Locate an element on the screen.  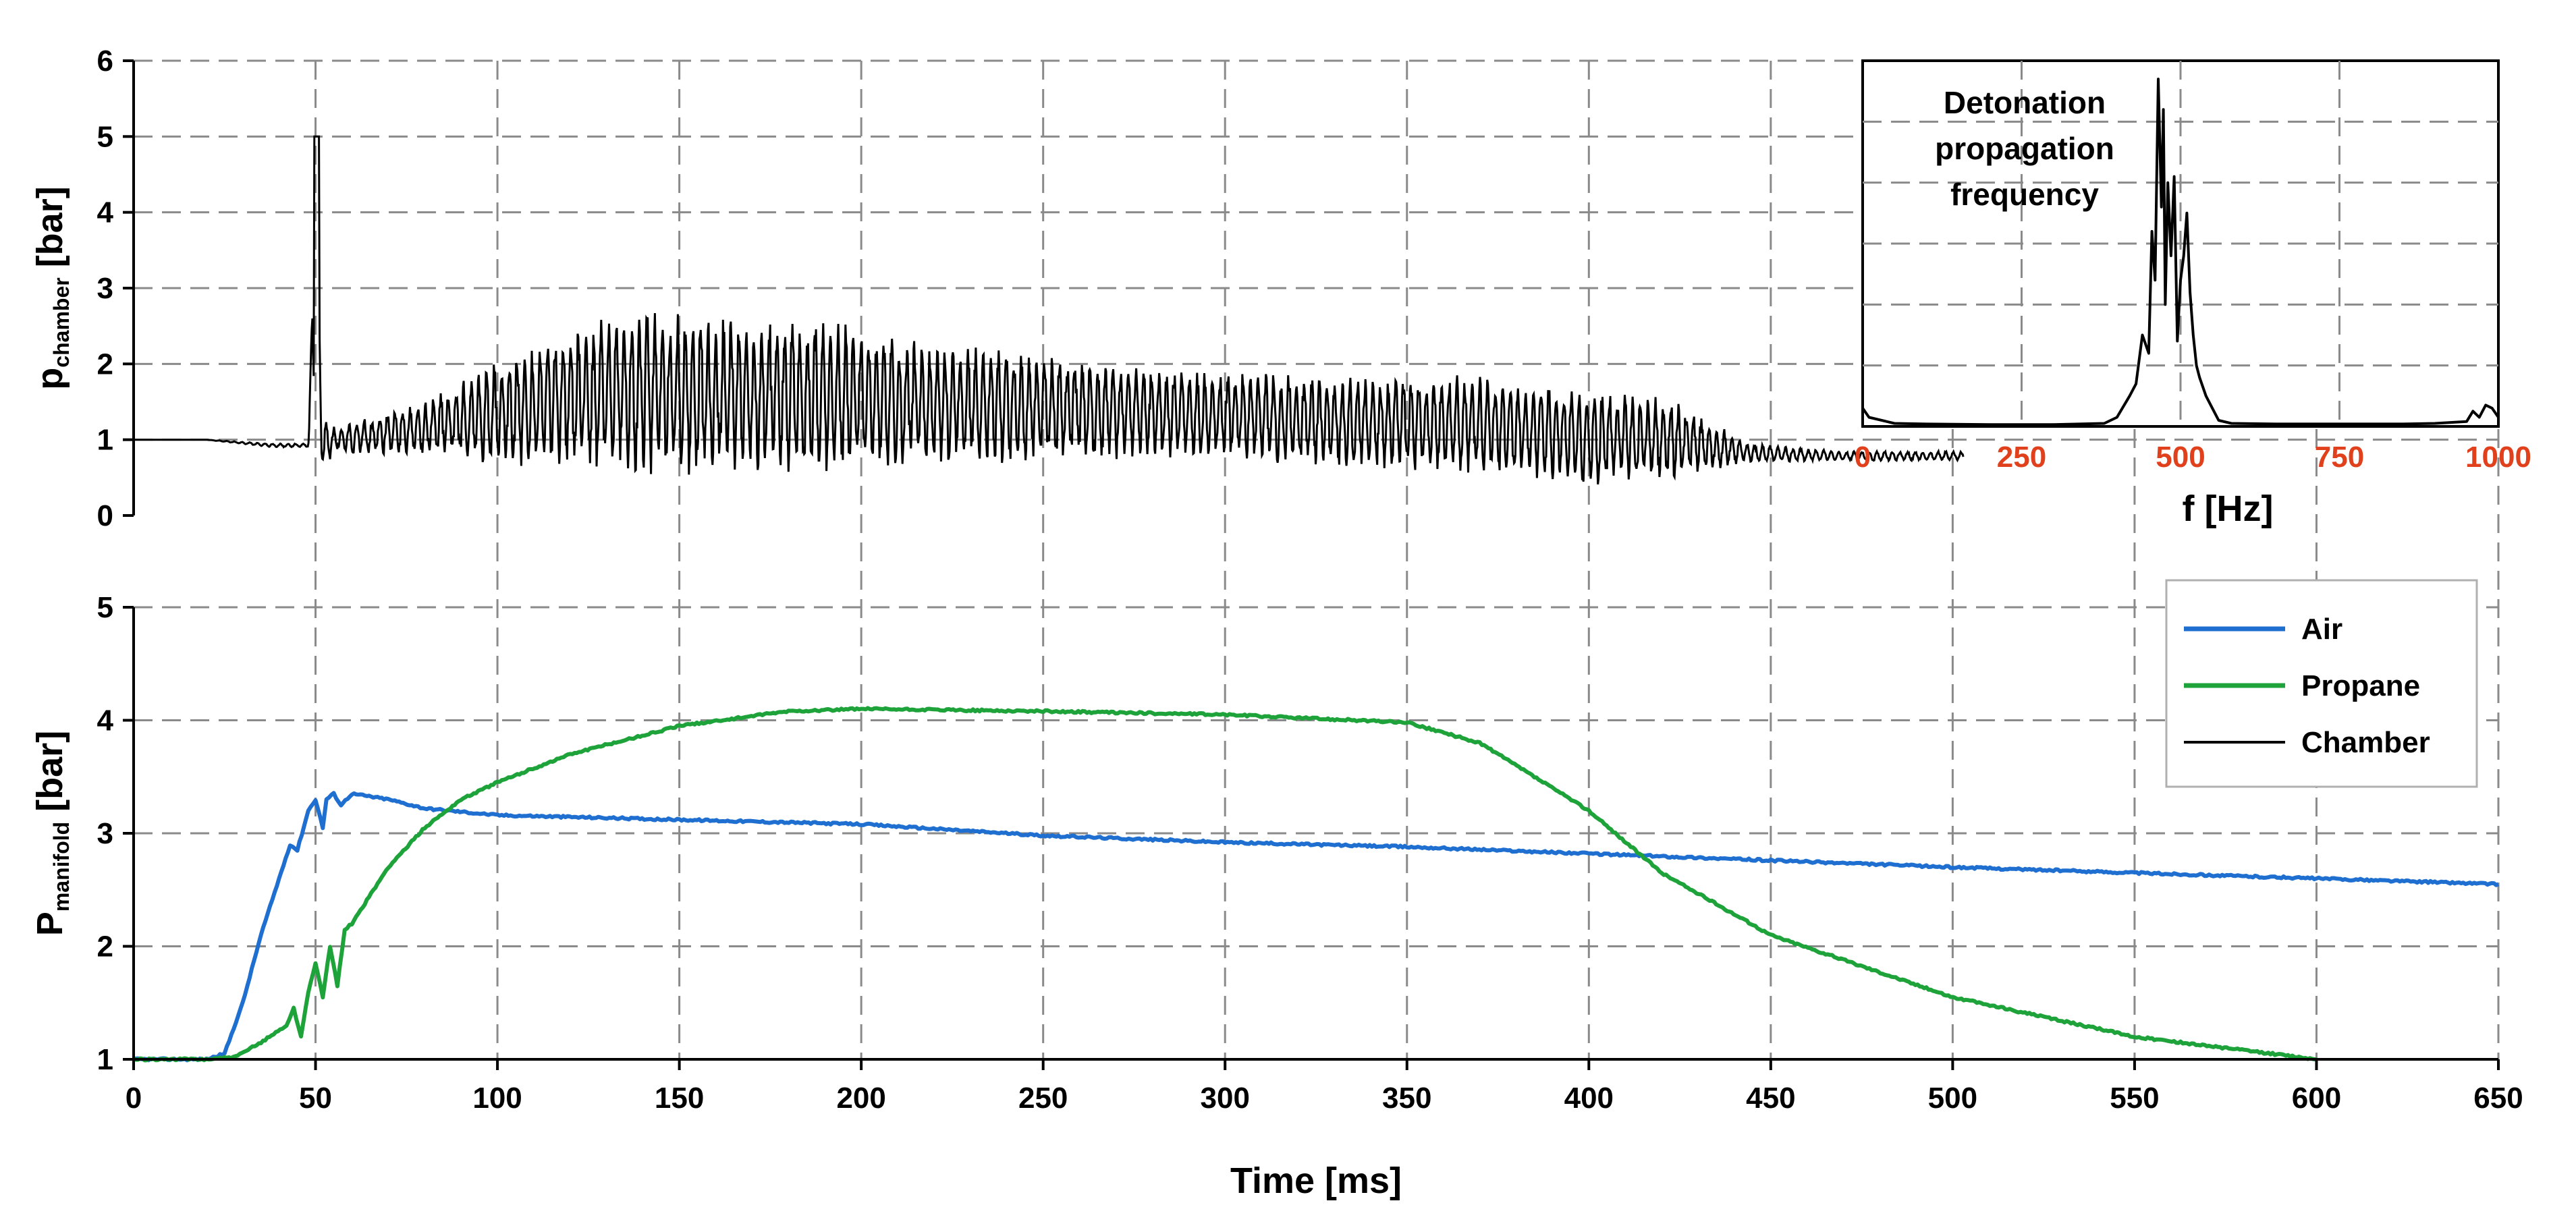
ytick-label-top: 5 is located at coordinates (105, 137).